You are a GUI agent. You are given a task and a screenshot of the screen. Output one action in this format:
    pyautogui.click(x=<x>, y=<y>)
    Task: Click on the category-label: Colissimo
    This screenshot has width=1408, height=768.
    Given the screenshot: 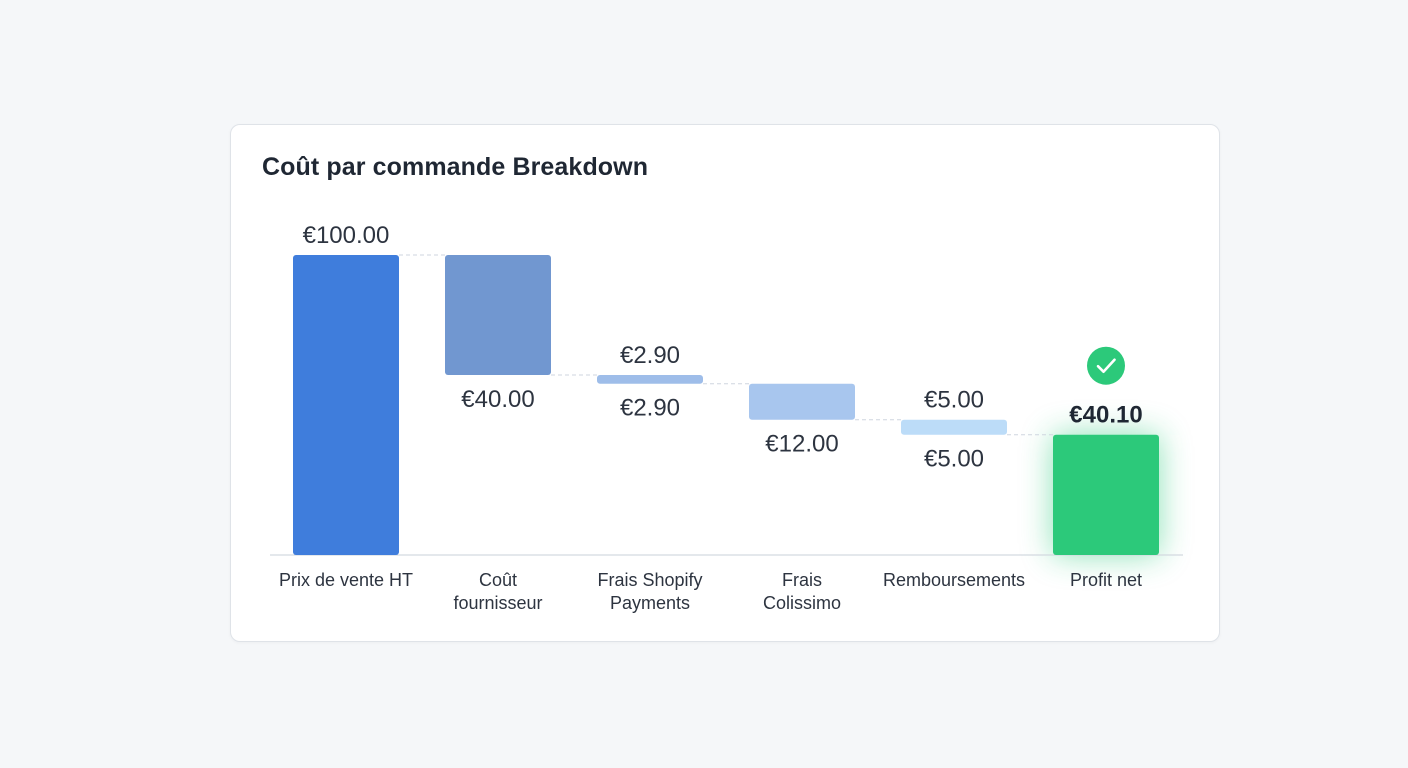 What is the action you would take?
    pyautogui.click(x=802, y=603)
    